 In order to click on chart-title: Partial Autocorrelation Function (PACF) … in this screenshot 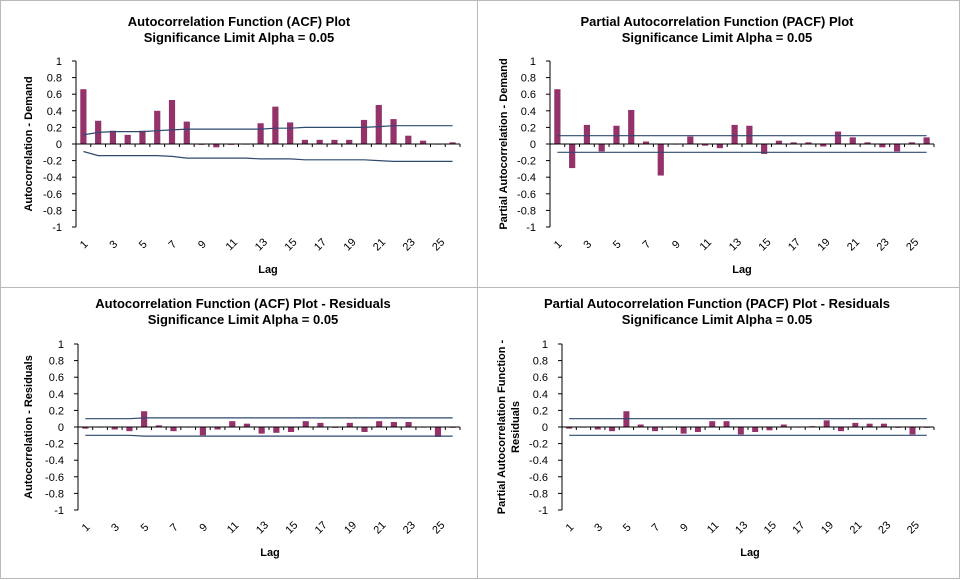, I will do `click(717, 303)`.